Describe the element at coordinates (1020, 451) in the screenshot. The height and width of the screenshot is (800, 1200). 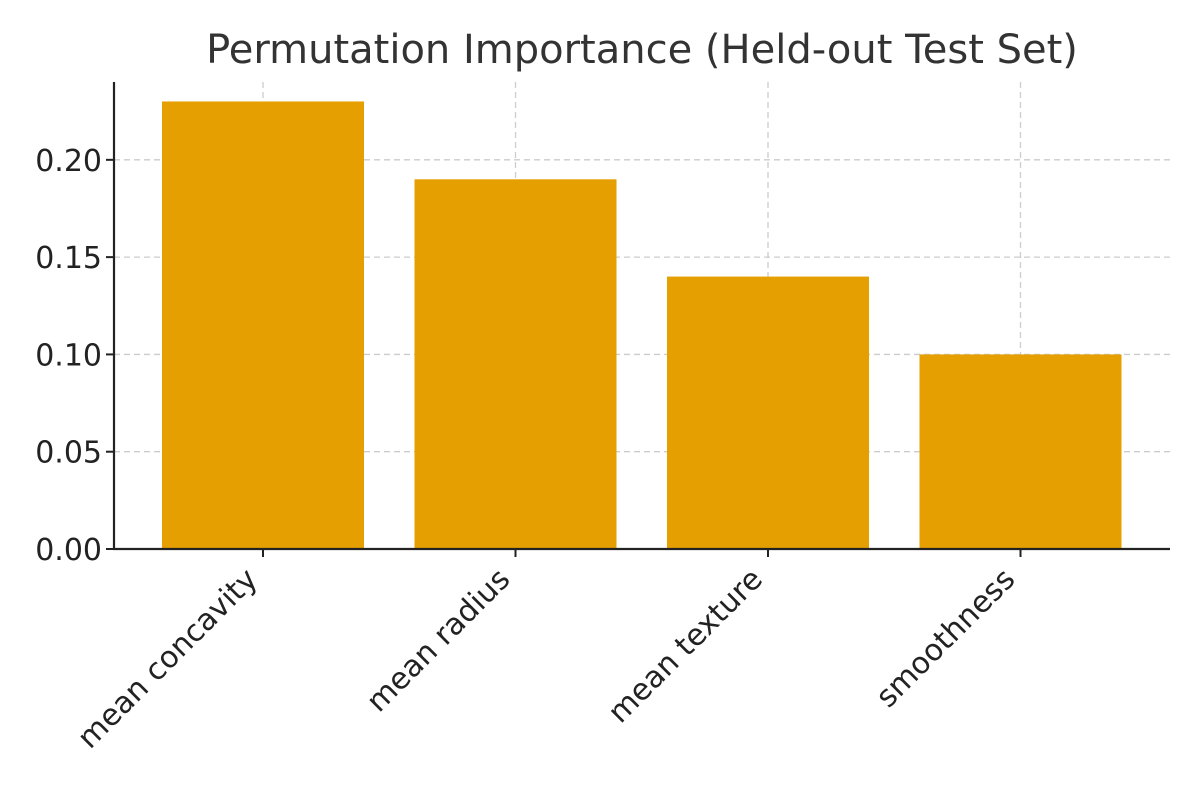
I see `bar-smoothness` at that location.